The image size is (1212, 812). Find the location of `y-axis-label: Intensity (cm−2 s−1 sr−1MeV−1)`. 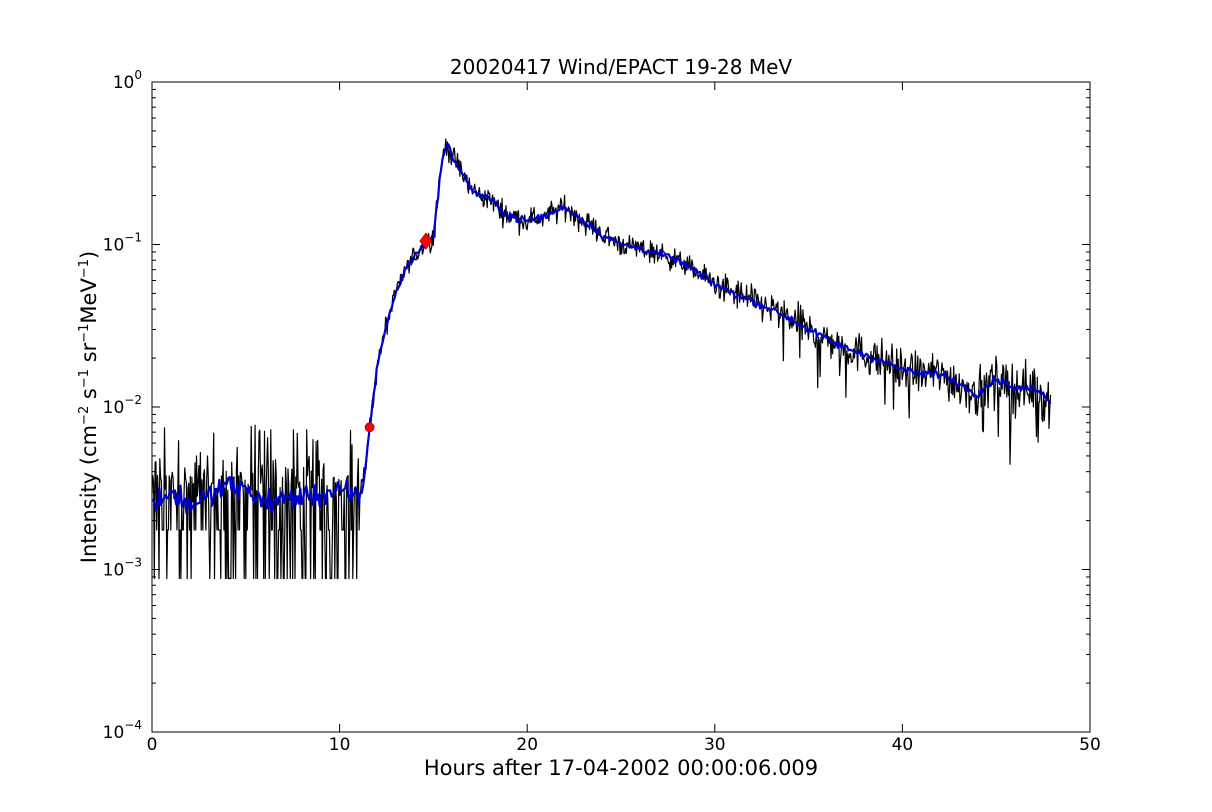

y-axis-label: Intensity (cm−2 s−1 sr−1MeV−1) is located at coordinates (89, 407).